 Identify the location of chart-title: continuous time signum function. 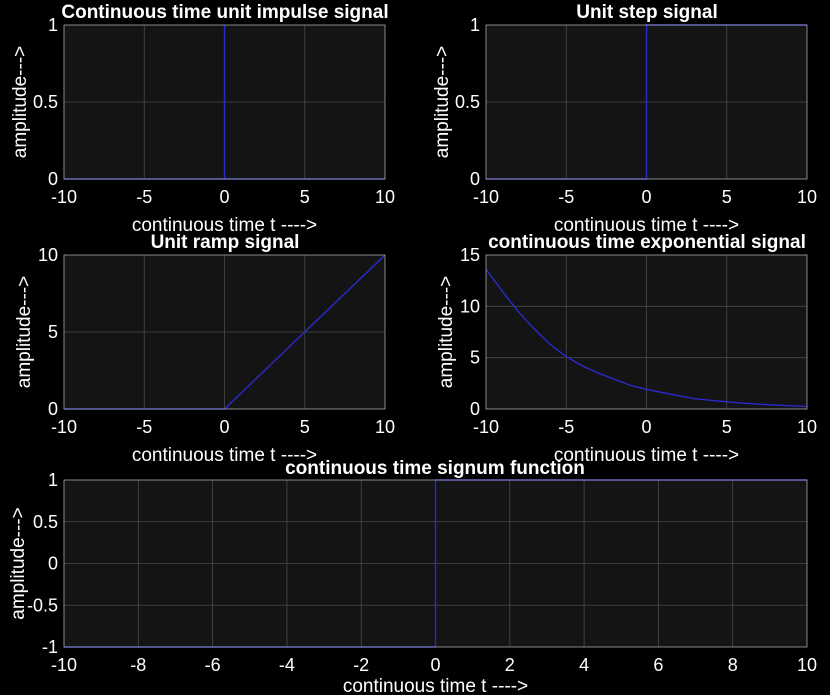
(435, 468).